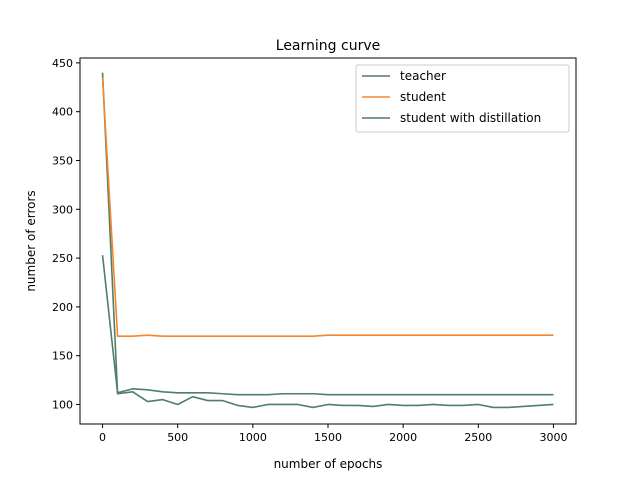 Image resolution: width=640 pixels, height=480 pixels. I want to click on chart-title: Learning curve, so click(328, 46).